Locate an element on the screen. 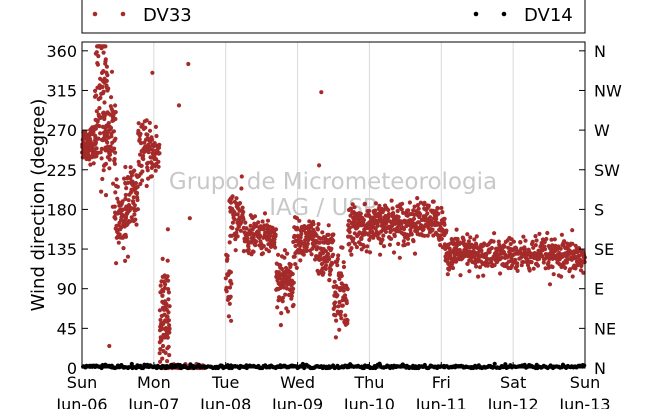 This screenshot has height=409, width=650. series-dv14 is located at coordinates (334, 366).